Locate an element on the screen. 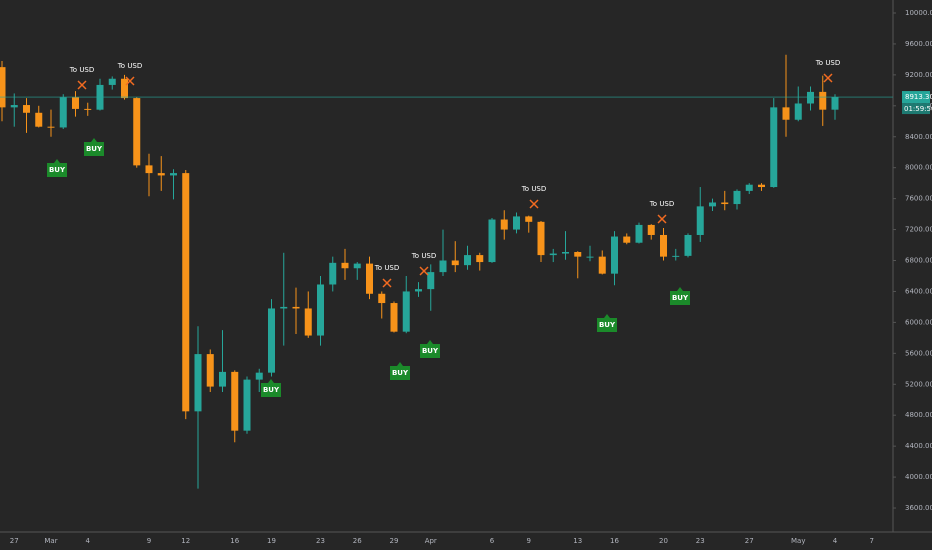 This screenshot has height=550, width=932. x-tick-label: 13 is located at coordinates (577, 541).